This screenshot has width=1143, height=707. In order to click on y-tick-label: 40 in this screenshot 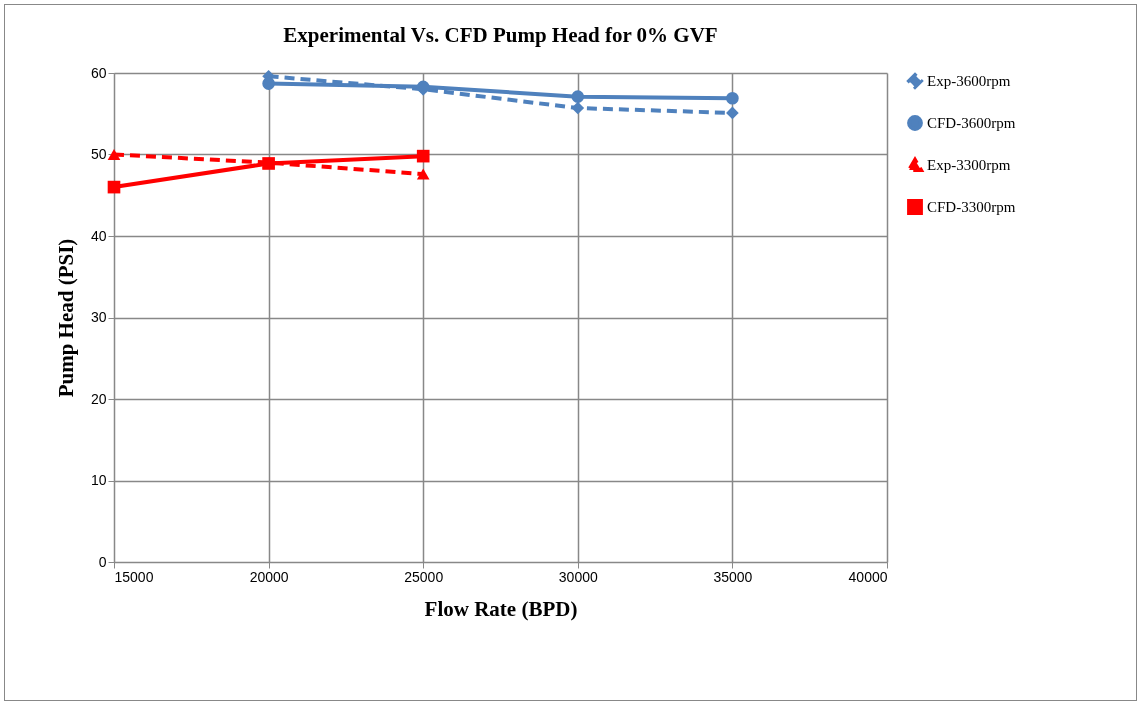, I will do `click(98, 235)`.